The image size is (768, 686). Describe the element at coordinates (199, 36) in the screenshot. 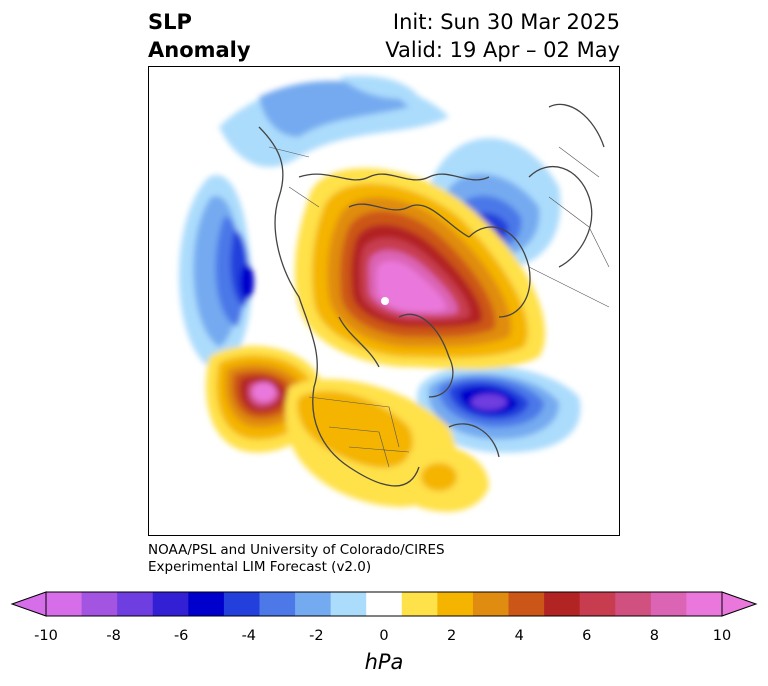

I see `title-left: SLP Anomaly` at that location.